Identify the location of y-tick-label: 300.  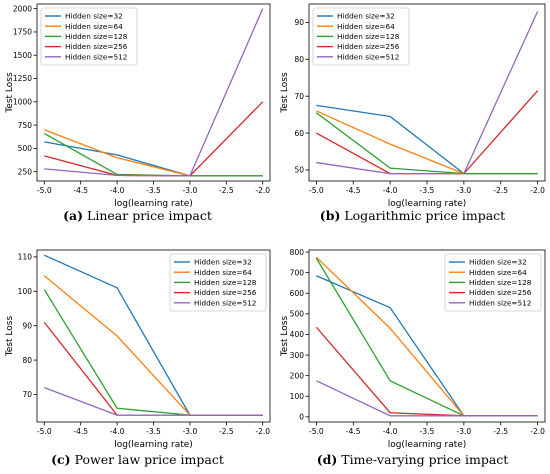
(297, 355).